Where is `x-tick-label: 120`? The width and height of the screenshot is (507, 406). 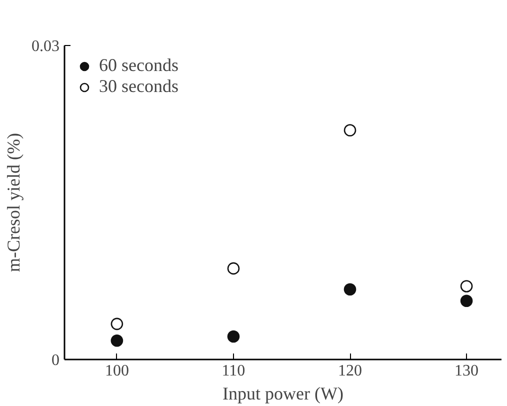
x-tick-label: 120 is located at coordinates (350, 371).